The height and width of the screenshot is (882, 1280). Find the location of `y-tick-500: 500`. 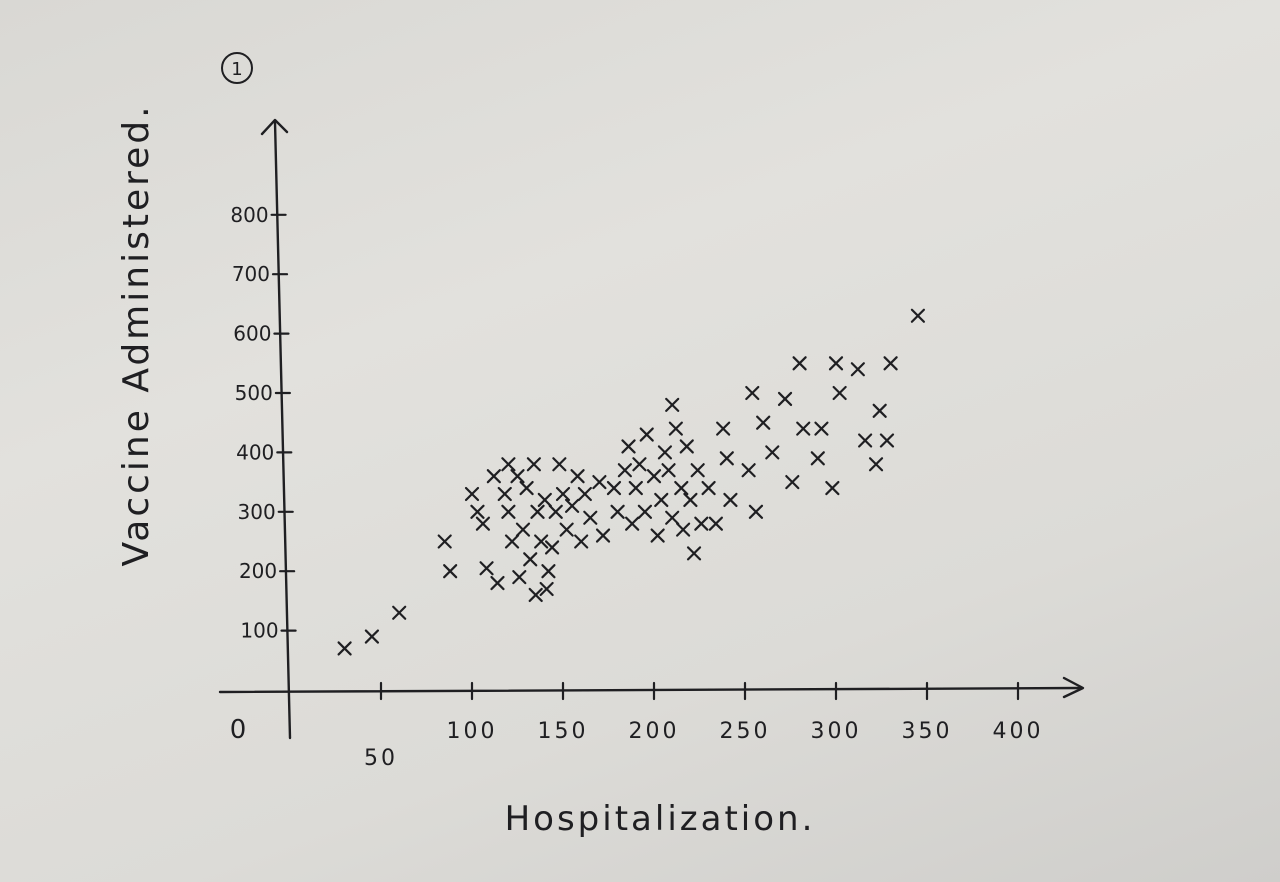

y-tick-500: 500 is located at coordinates (263, 393).